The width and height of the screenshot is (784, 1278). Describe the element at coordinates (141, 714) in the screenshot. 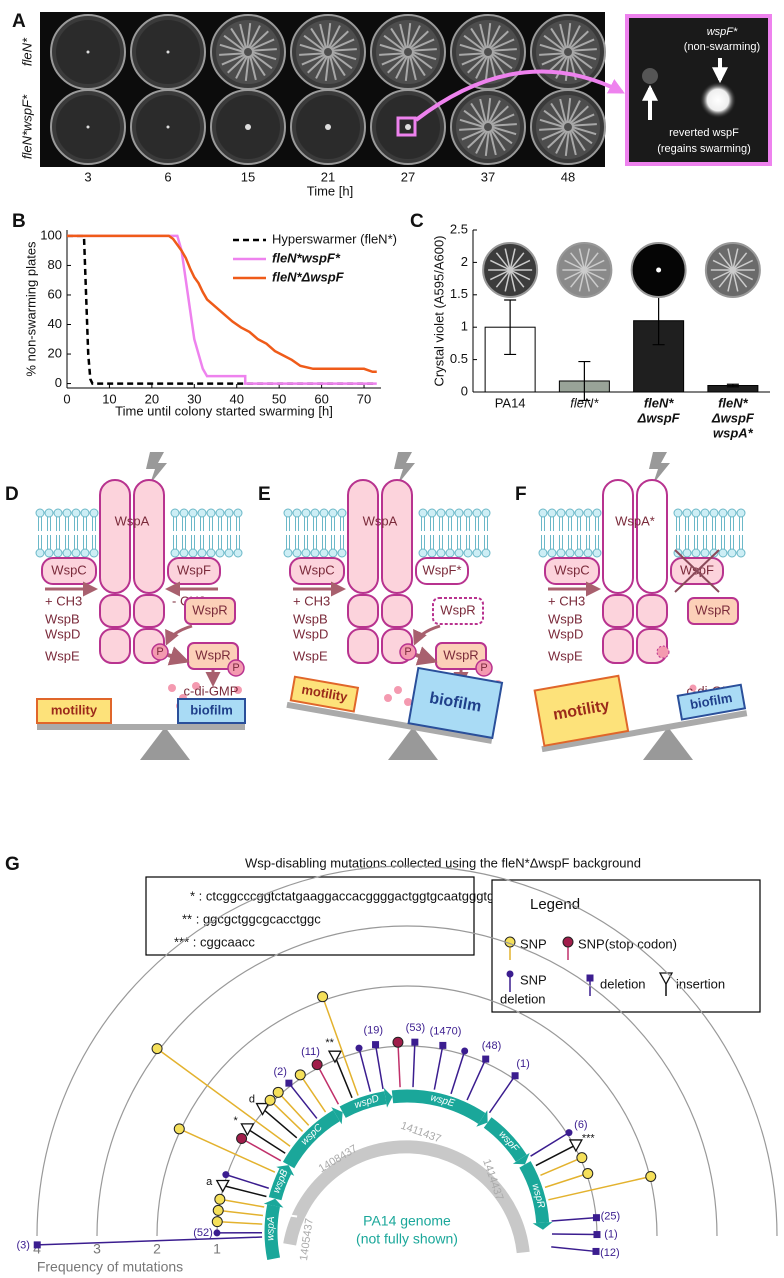

I see `seesaw: motility biofilm` at that location.